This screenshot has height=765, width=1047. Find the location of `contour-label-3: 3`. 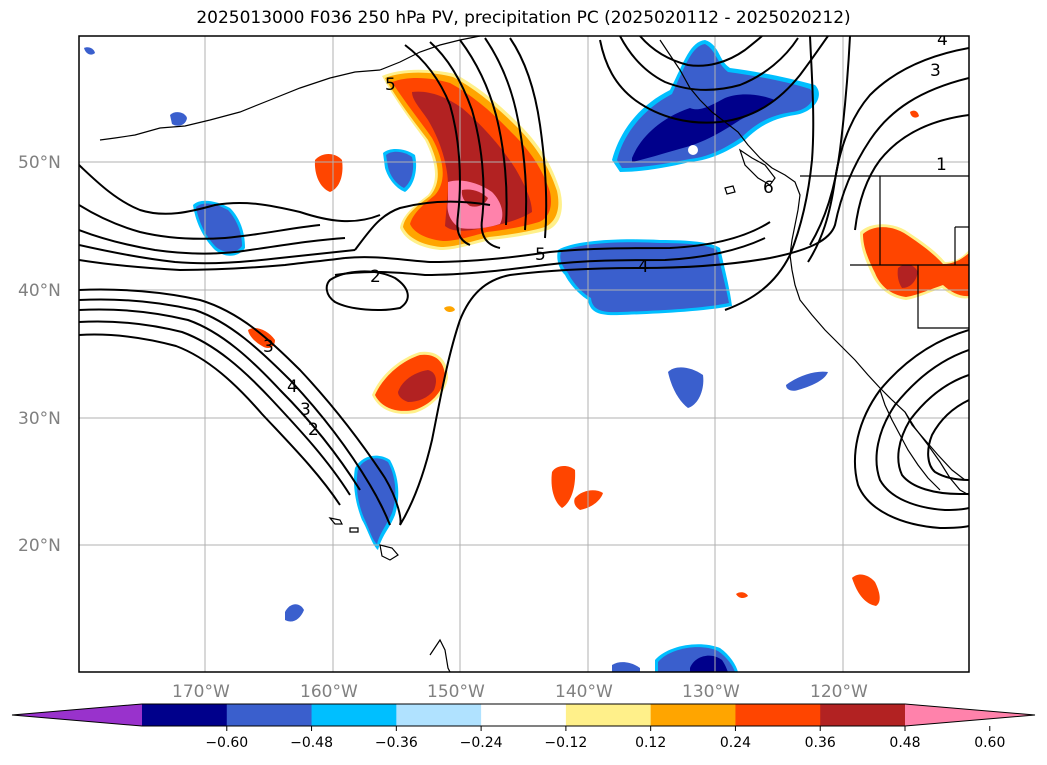

contour-label-3: 3 is located at coordinates (305, 410).